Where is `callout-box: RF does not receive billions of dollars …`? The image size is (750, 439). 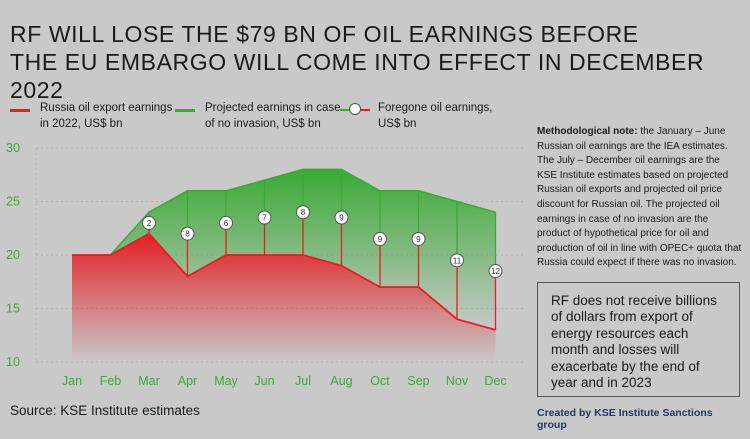
callout-box: RF does not receive billions of dollars … is located at coordinates (638, 339).